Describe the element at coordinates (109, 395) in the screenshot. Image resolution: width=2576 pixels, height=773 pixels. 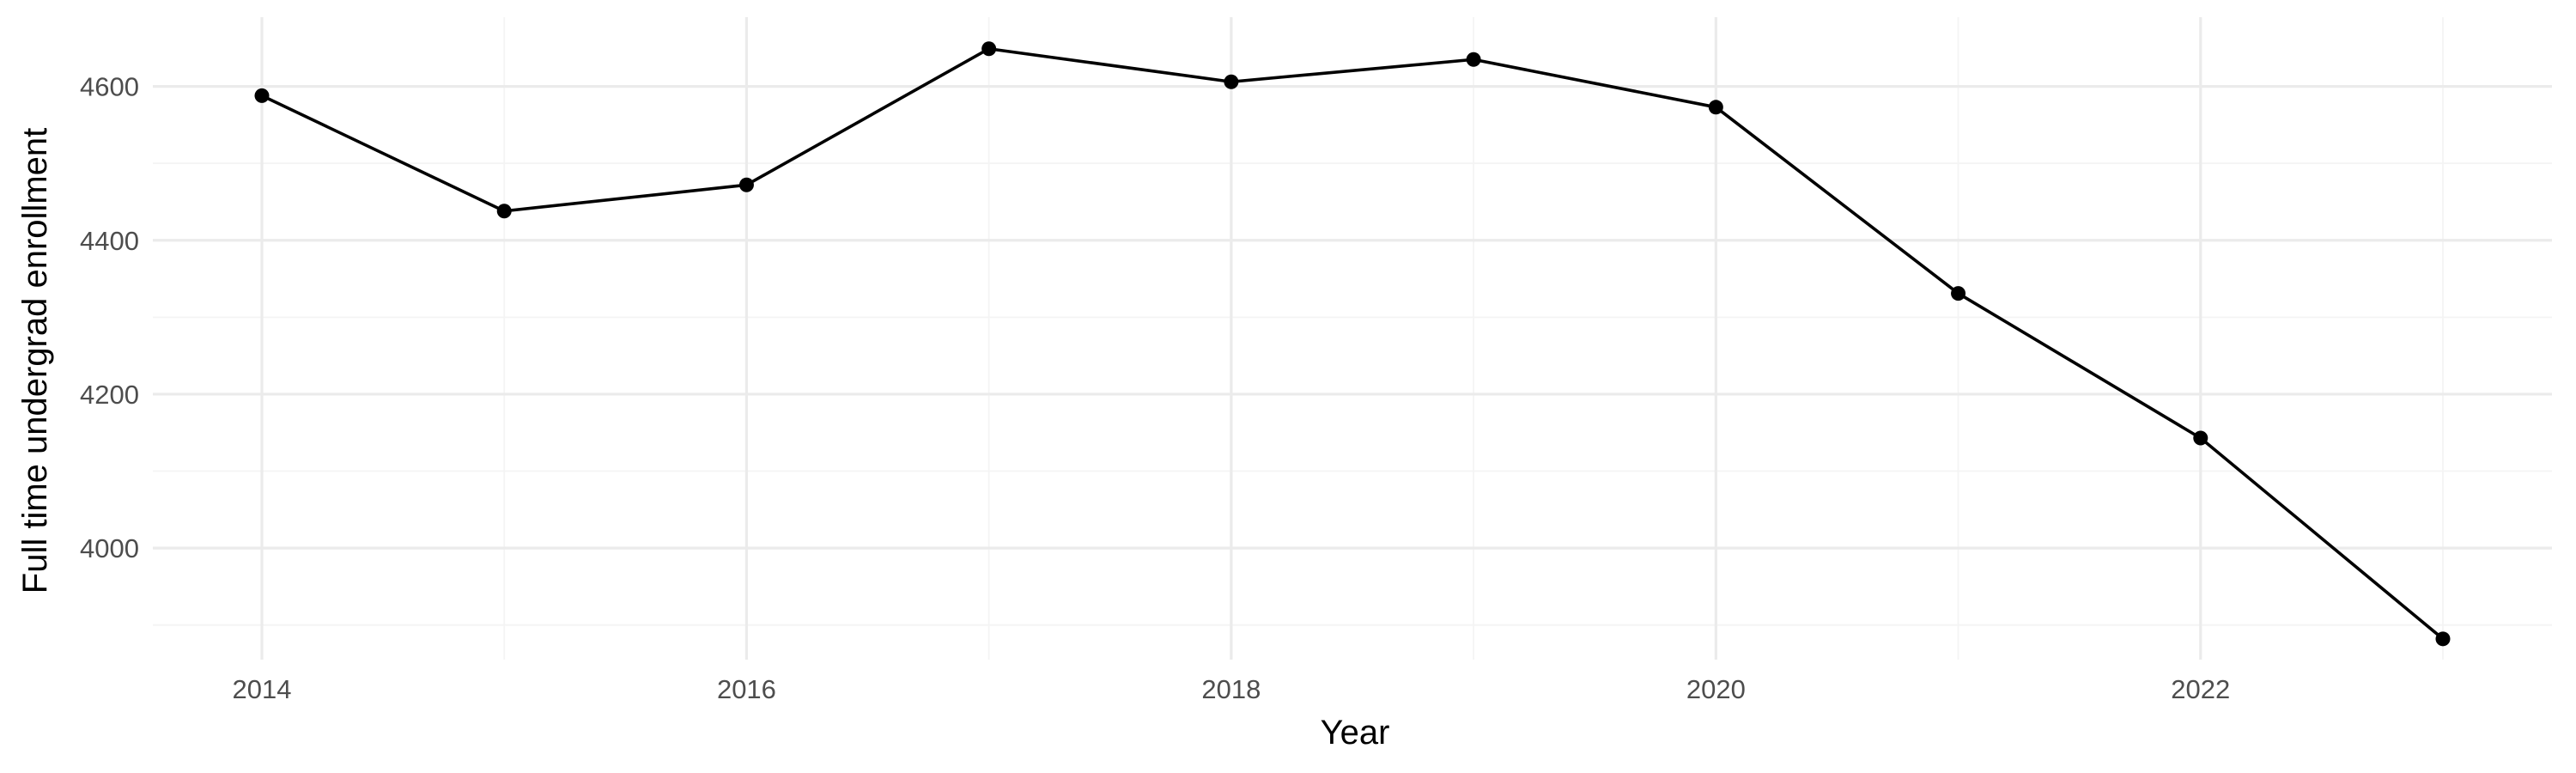
I see `y-tick-label: 4200` at that location.